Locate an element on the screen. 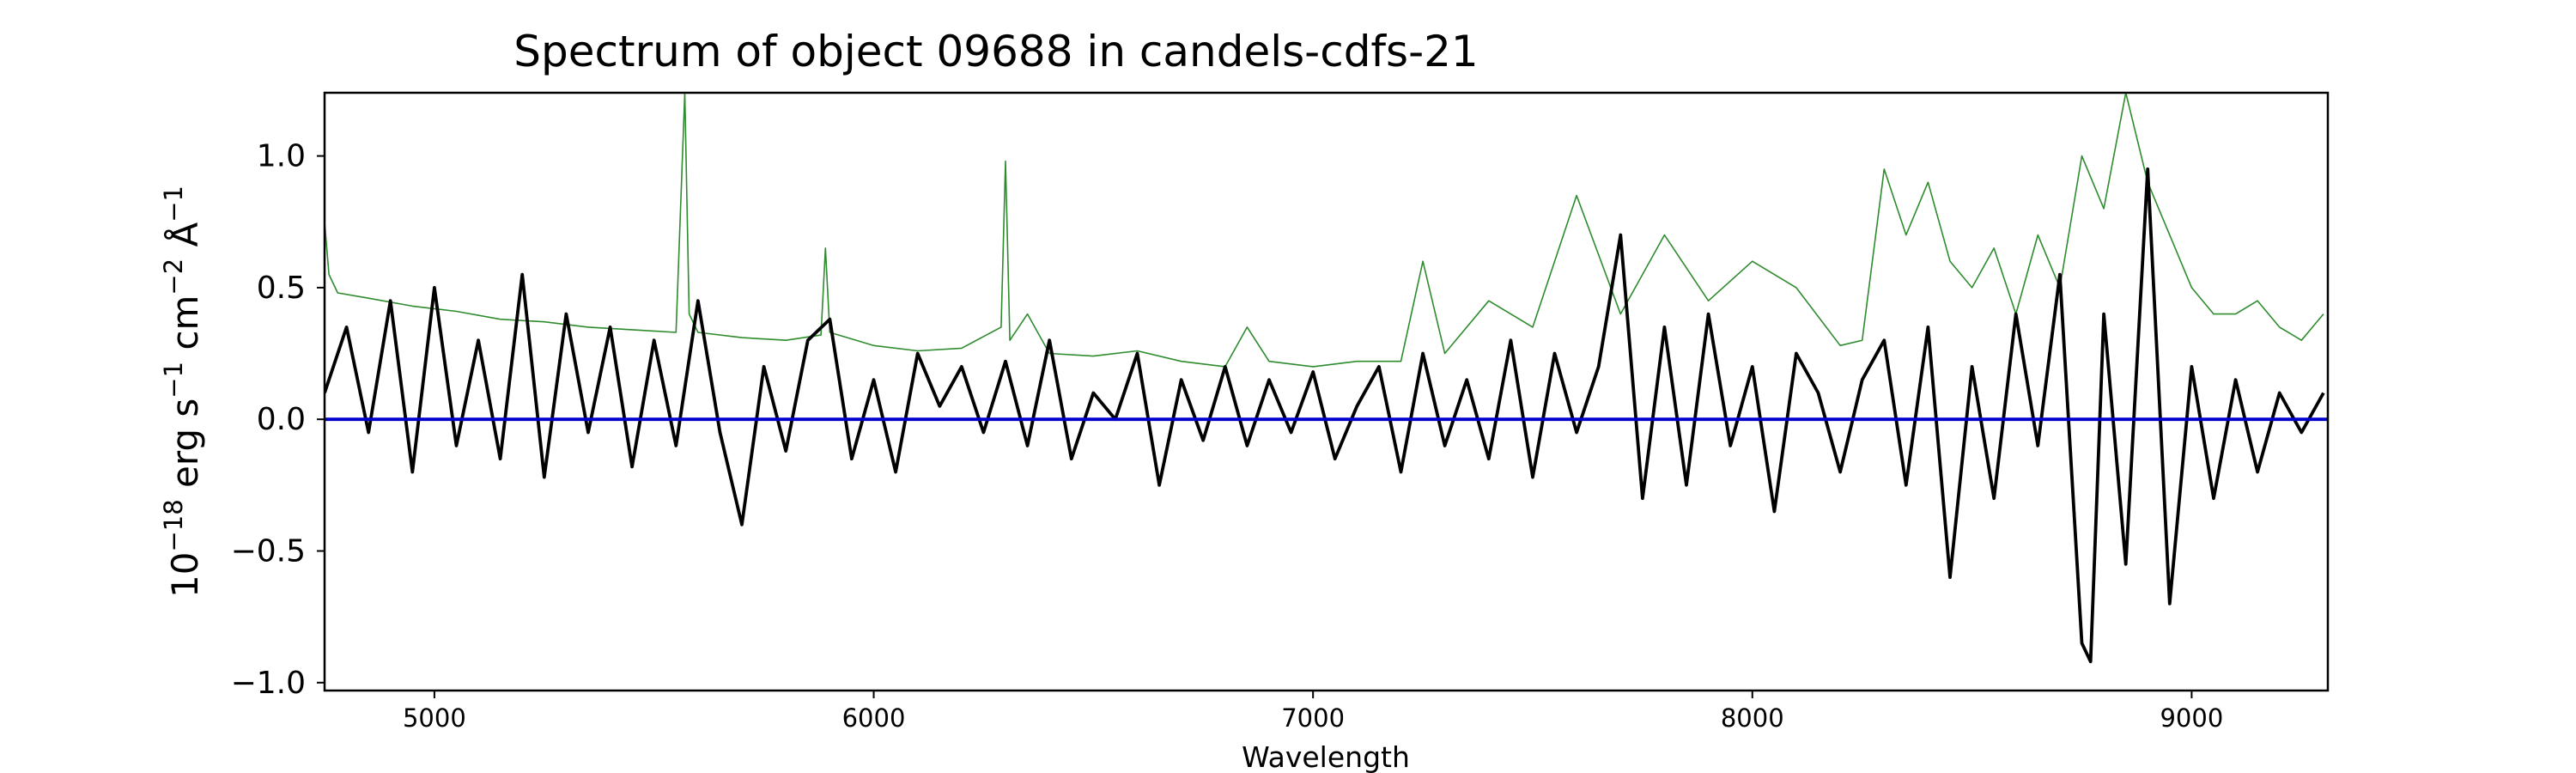 The image size is (2576, 773). y-tick-label: −0.5 is located at coordinates (269, 551).